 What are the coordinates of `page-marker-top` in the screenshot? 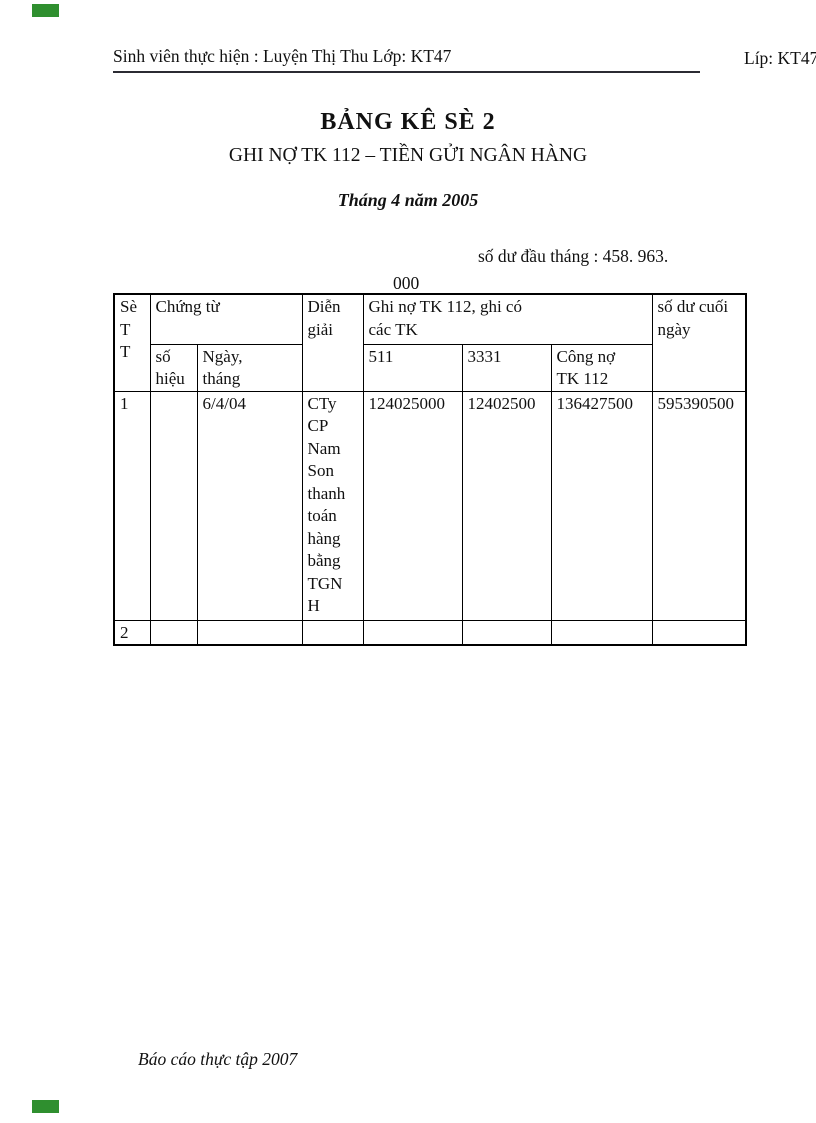 It's located at (45, 10).